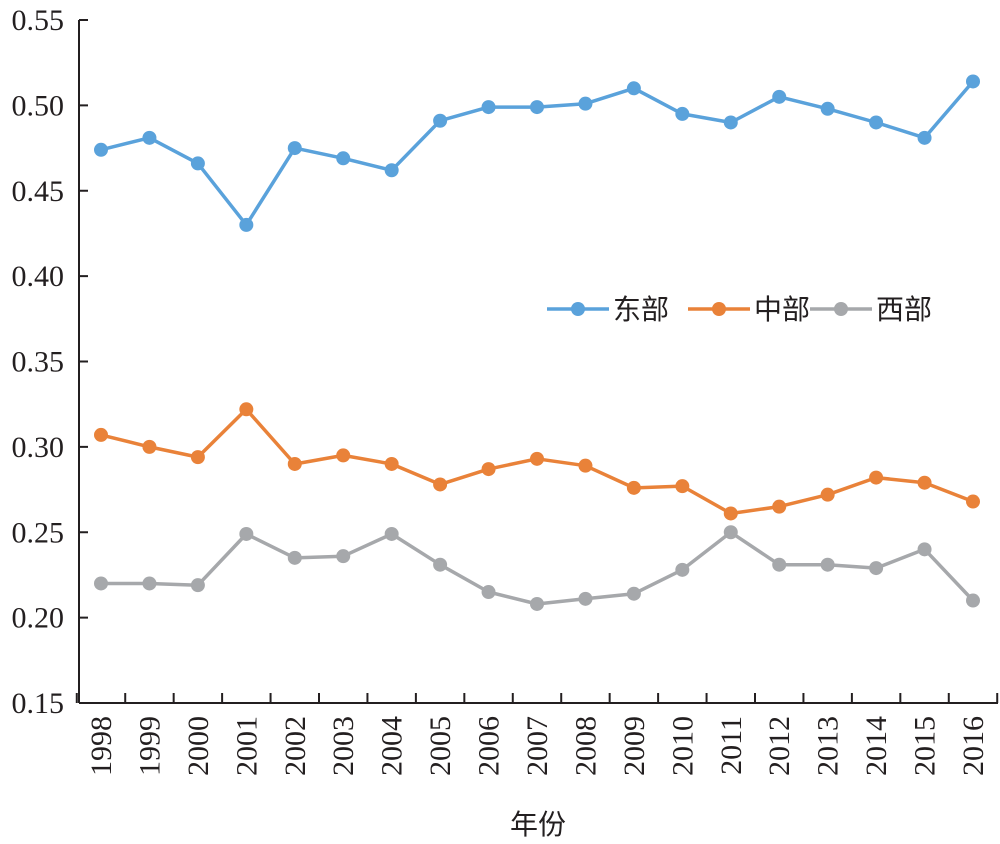  Describe the element at coordinates (749, 309) in the screenshot. I see `legend-item: 中部` at that location.